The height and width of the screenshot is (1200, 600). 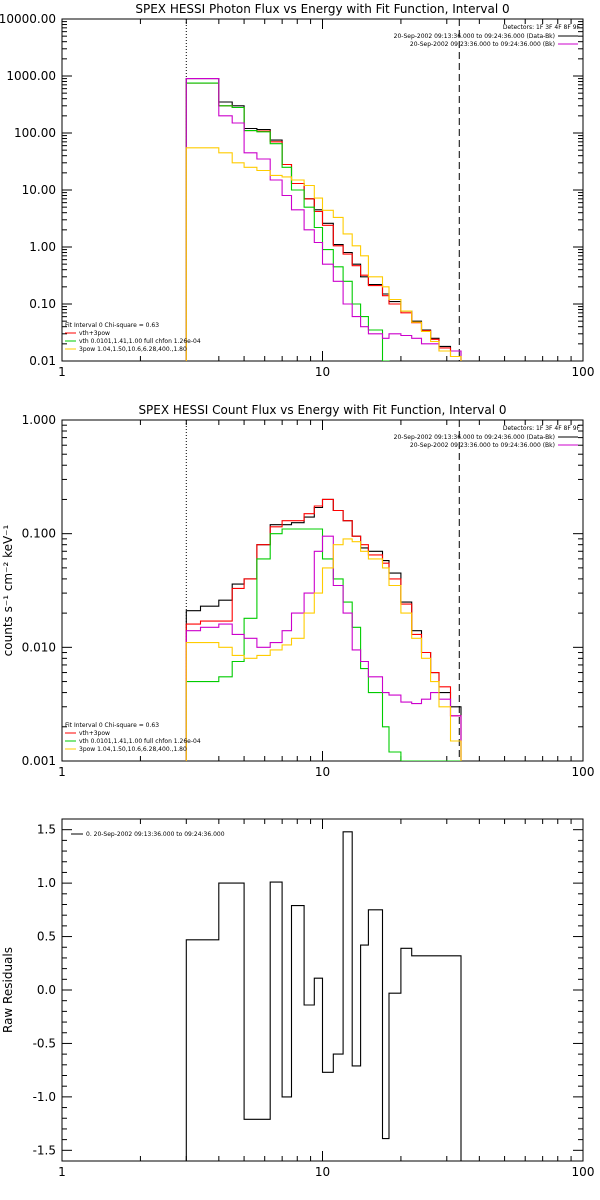 What do you see at coordinates (46, 830) in the screenshot?
I see `y-tick-label: 1.5` at bounding box center [46, 830].